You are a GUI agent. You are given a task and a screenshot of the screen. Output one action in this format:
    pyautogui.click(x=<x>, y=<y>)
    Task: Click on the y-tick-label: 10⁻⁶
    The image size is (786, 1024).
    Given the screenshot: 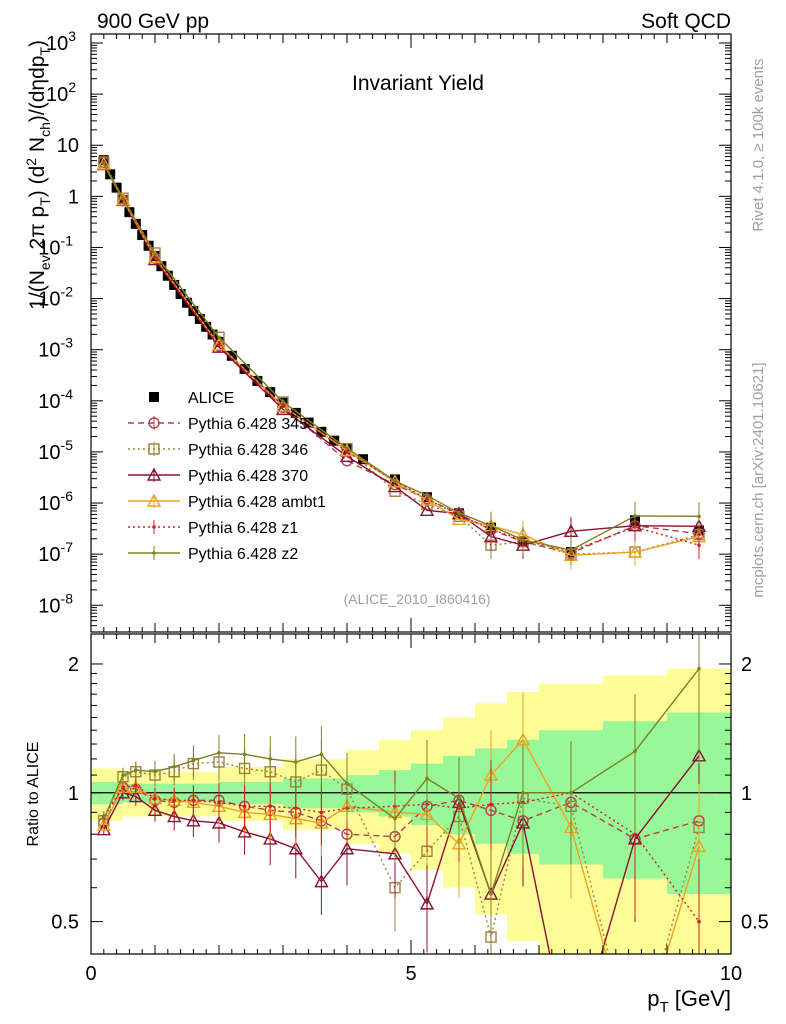 What is the action you would take?
    pyautogui.click(x=55, y=501)
    